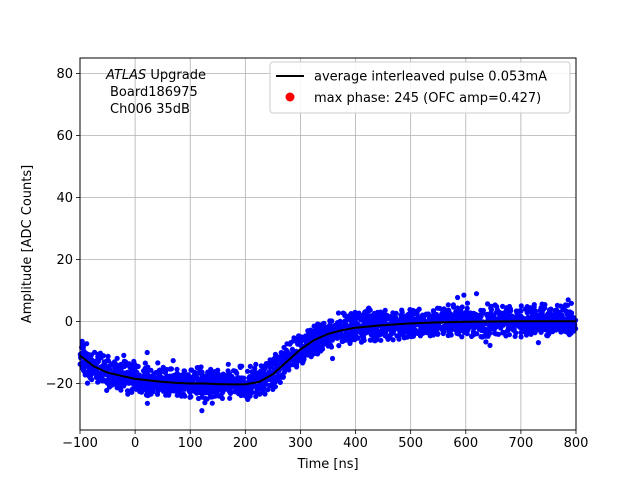  Describe the element at coordinates (155, 75) in the screenshot. I see `annotation-line1: ATLAS Upgrade` at that location.